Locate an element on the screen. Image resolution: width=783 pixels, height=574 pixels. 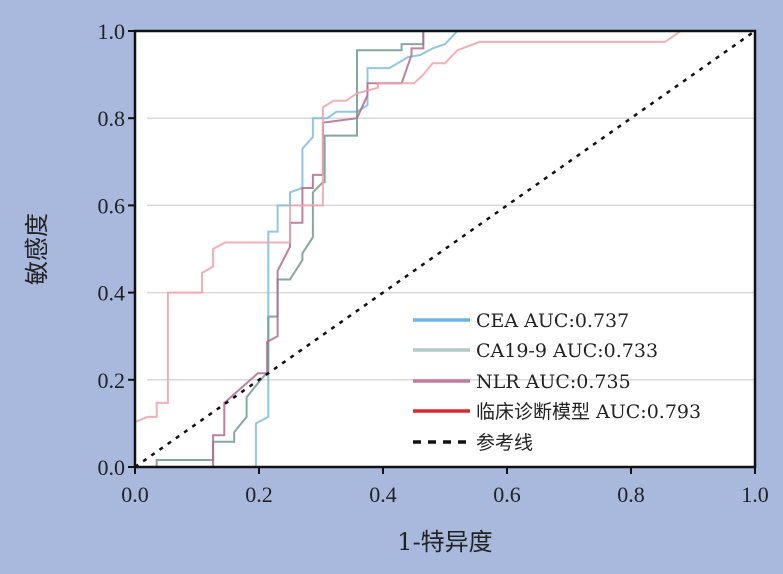
legend-label: 参考线 is located at coordinates (504, 443).